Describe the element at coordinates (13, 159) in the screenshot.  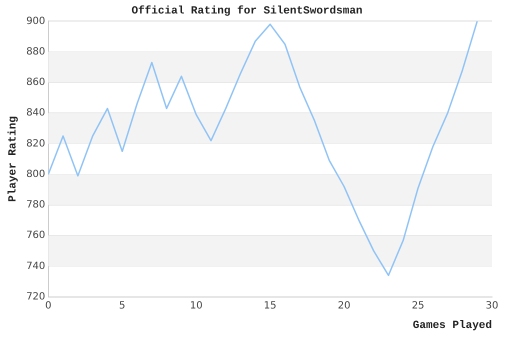
I see `y-axis-title: Player Rating` at that location.